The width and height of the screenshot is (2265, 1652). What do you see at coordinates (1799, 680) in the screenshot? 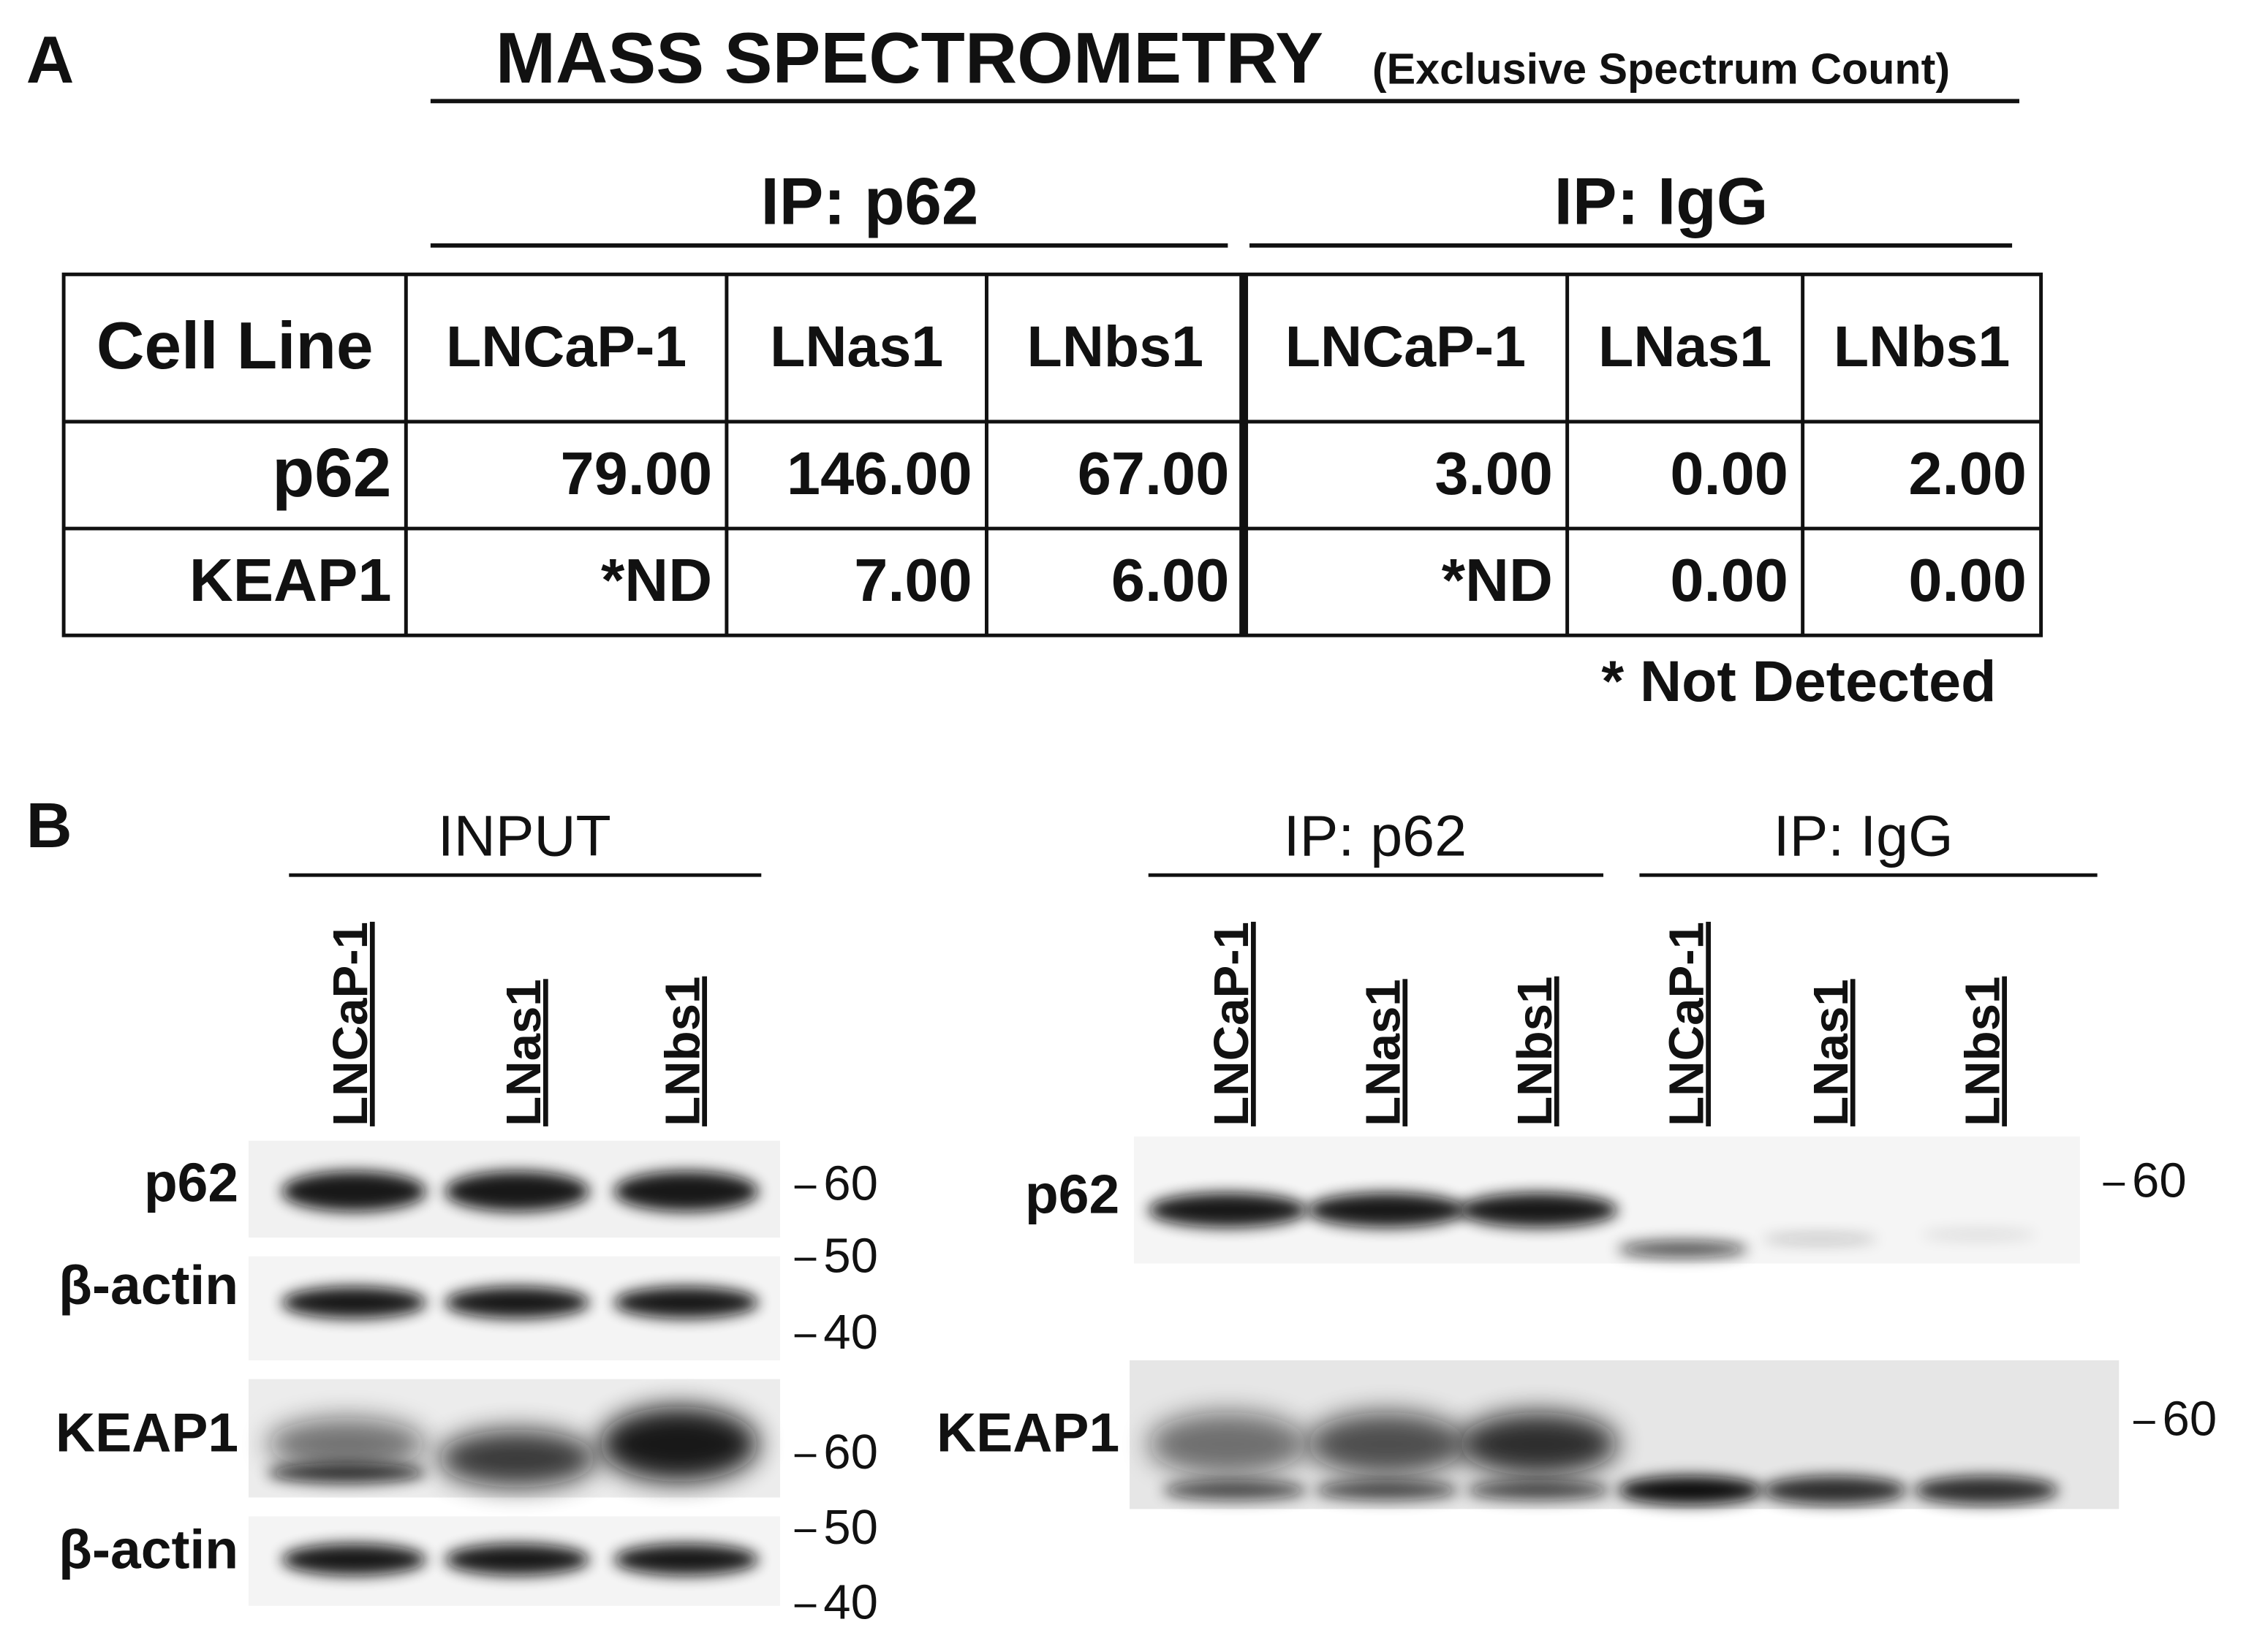
I see `footnote: * Not Detected` at bounding box center [1799, 680].